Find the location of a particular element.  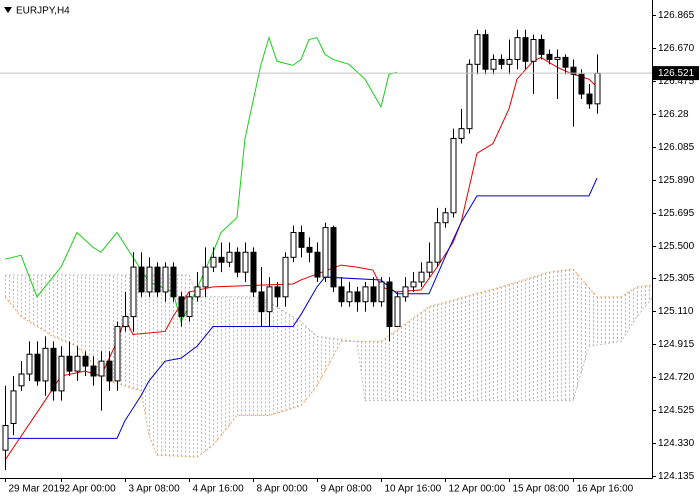

x-tick-label: 15 Apr 08:00 is located at coordinates (541, 489).